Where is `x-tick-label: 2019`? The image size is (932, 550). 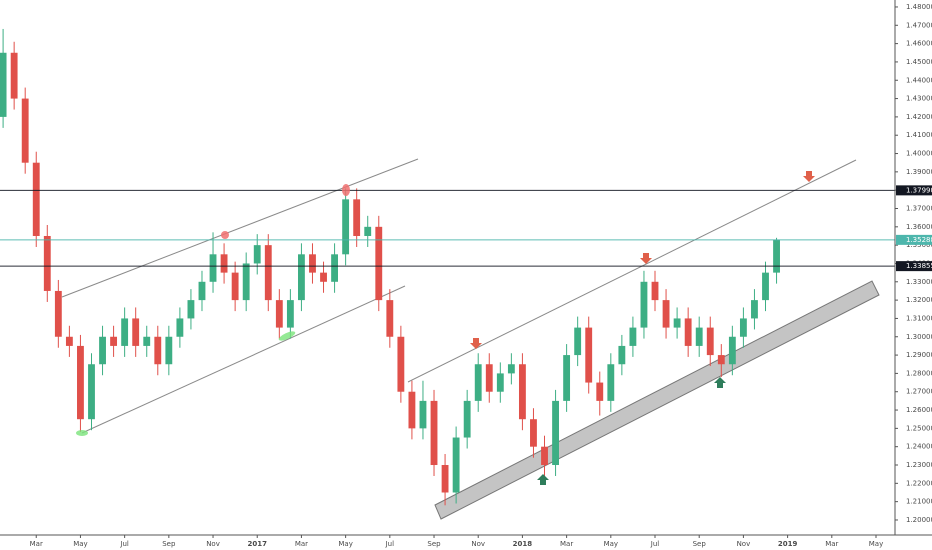 x-tick-label: 2019 is located at coordinates (788, 544).